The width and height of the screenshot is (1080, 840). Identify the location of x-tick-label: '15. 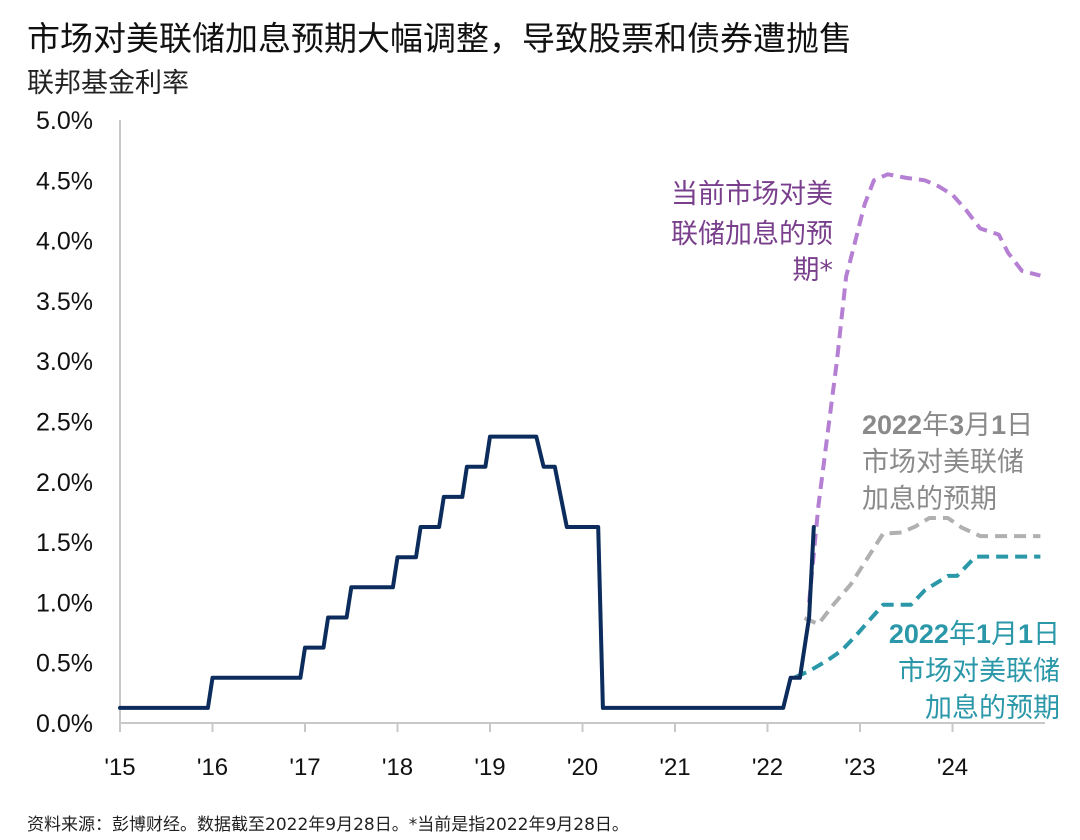
(119, 767).